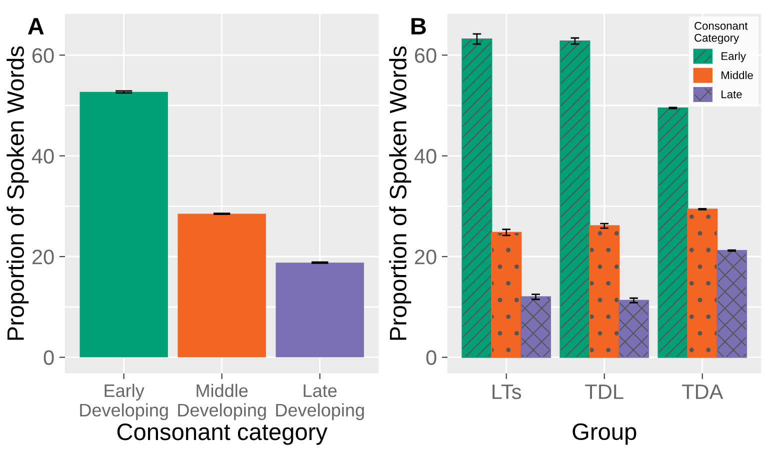  I want to click on chart-title: A, so click(36, 26).